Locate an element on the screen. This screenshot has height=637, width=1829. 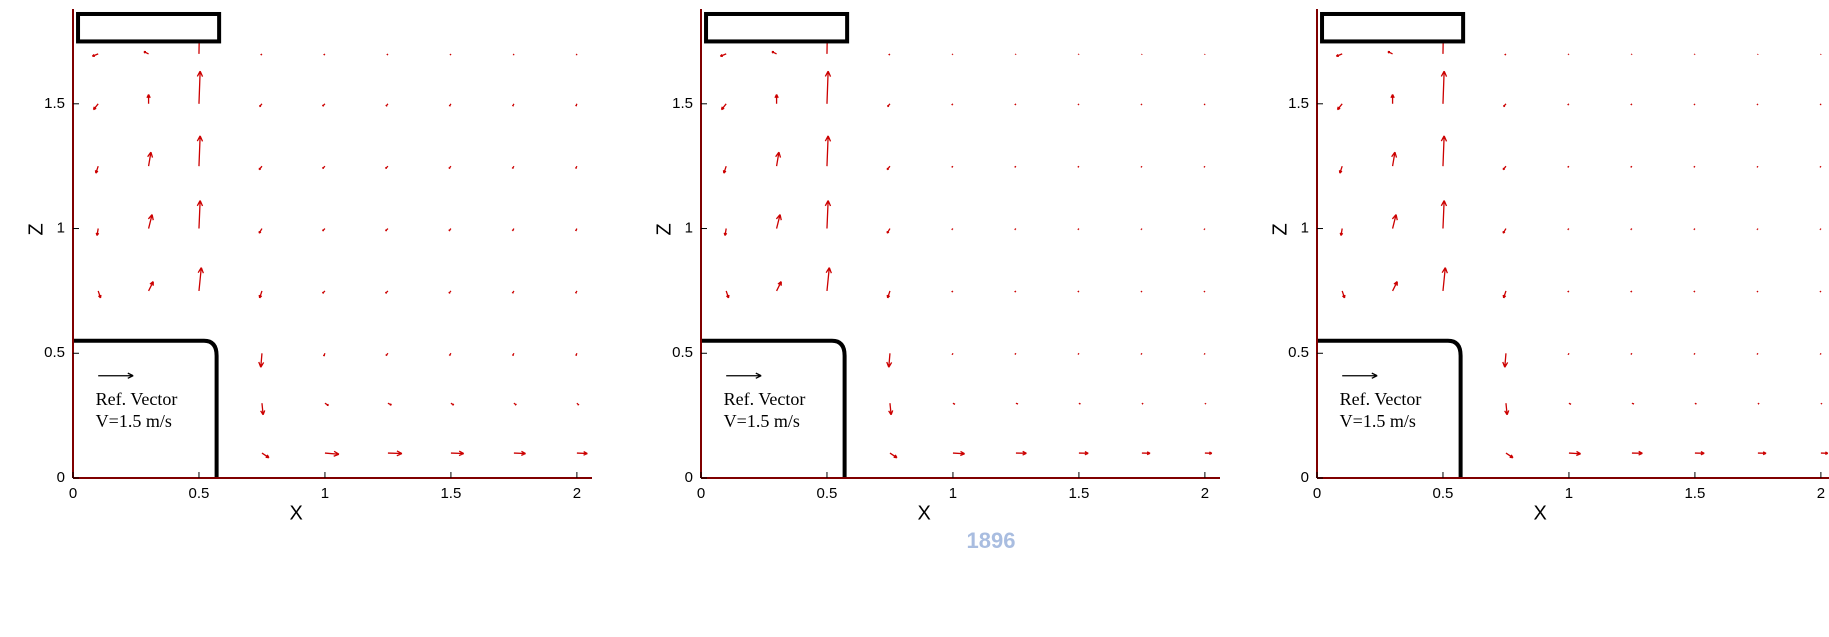
reference-vector is located at coordinates (744, 375).